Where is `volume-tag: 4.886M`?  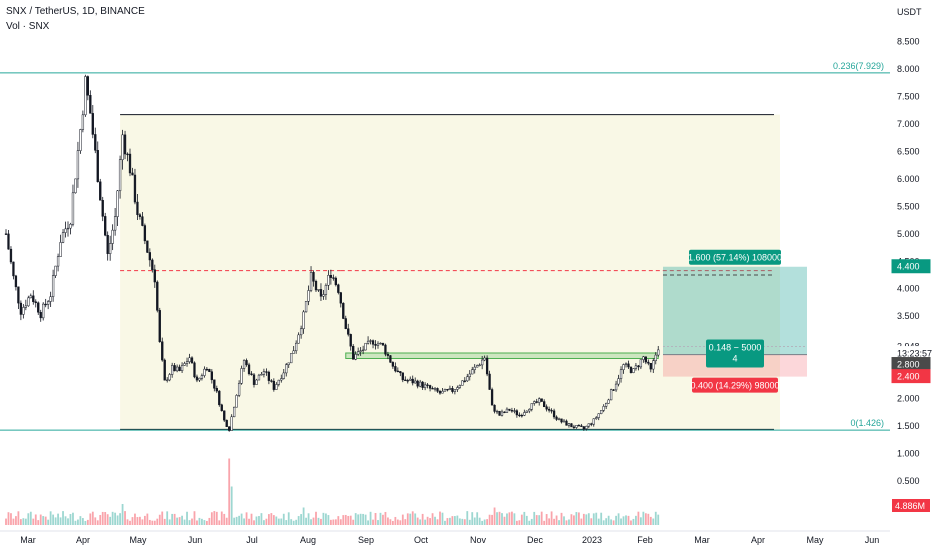 volume-tag: 4.886M is located at coordinates (910, 506).